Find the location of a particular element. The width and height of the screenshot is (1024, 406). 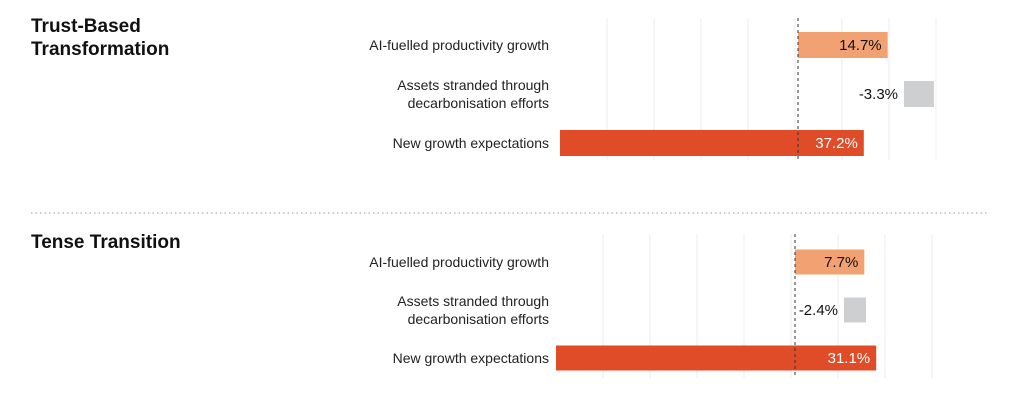

value-label: 31.1% is located at coordinates (849, 358).